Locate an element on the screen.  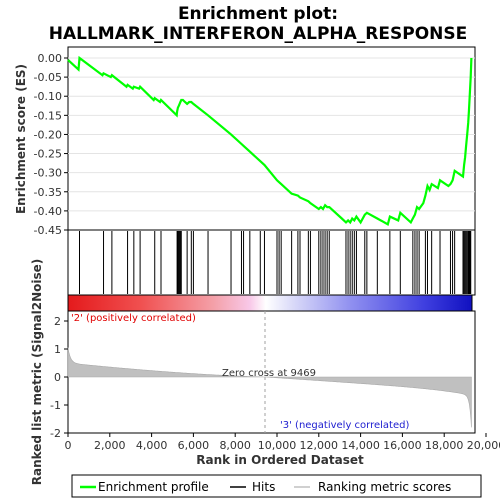
x-tick-label: 18,000 is located at coordinates (444, 445).